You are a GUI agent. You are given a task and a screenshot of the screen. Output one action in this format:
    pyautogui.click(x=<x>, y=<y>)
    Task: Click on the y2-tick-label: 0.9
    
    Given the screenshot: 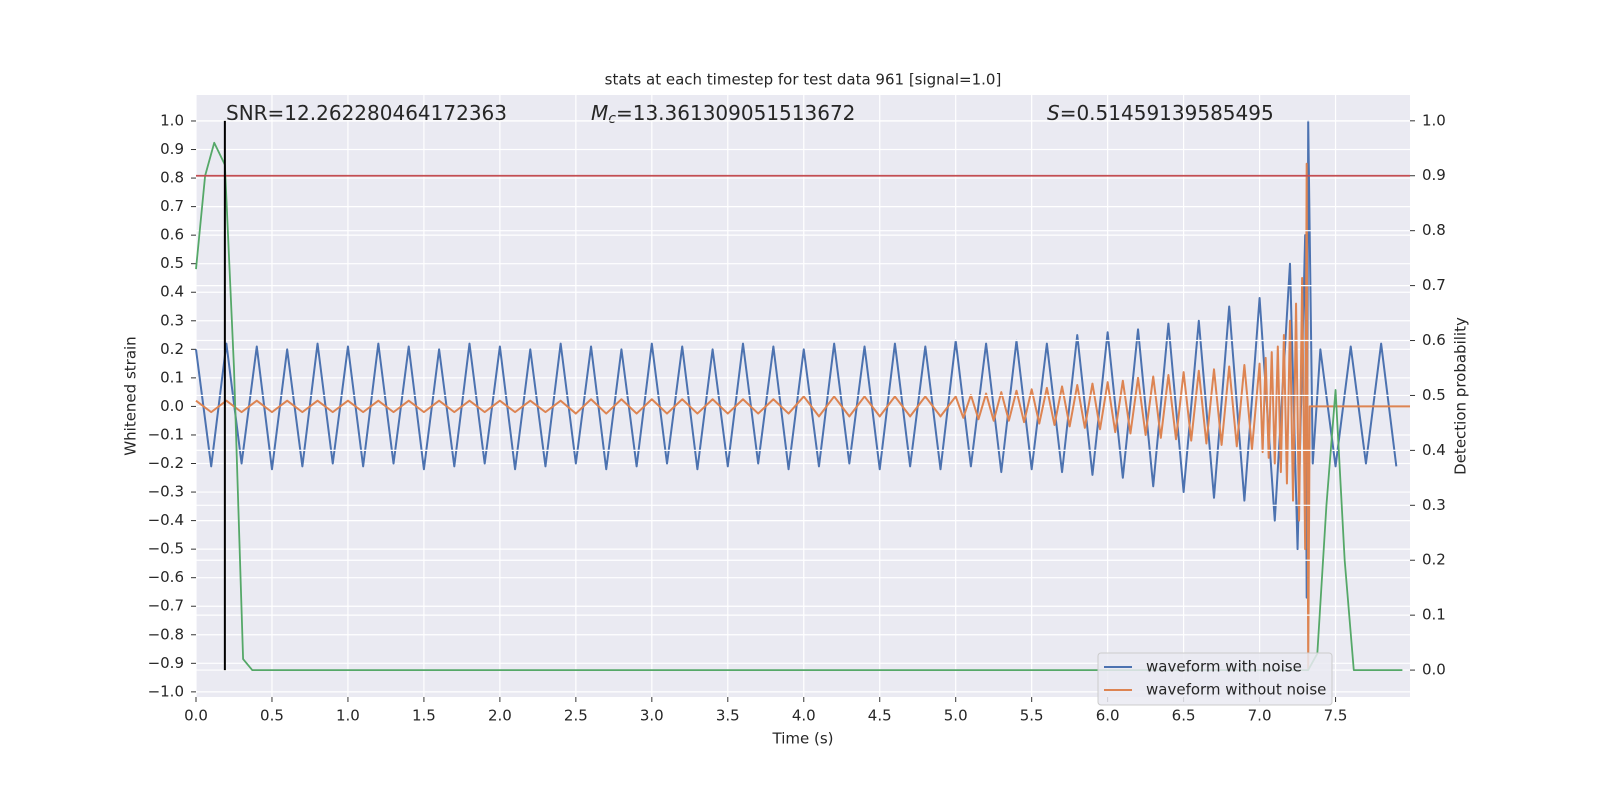 What is the action you would take?
    pyautogui.click(x=1434, y=175)
    